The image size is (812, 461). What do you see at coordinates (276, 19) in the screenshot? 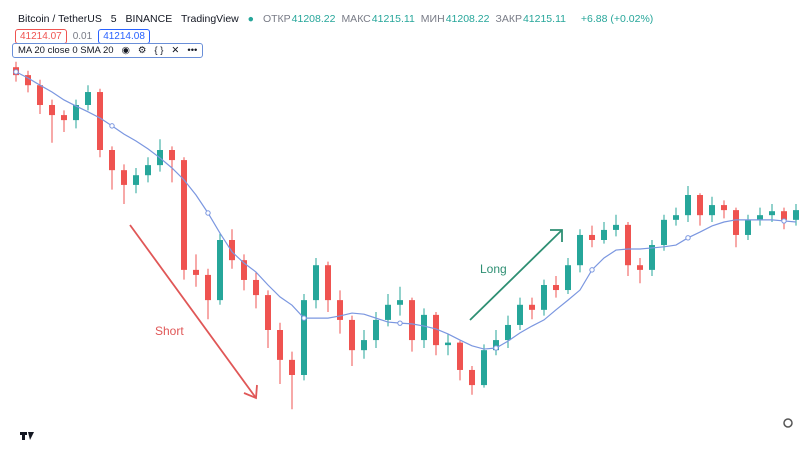
I see `stat-label: ОТКР` at bounding box center [276, 19].